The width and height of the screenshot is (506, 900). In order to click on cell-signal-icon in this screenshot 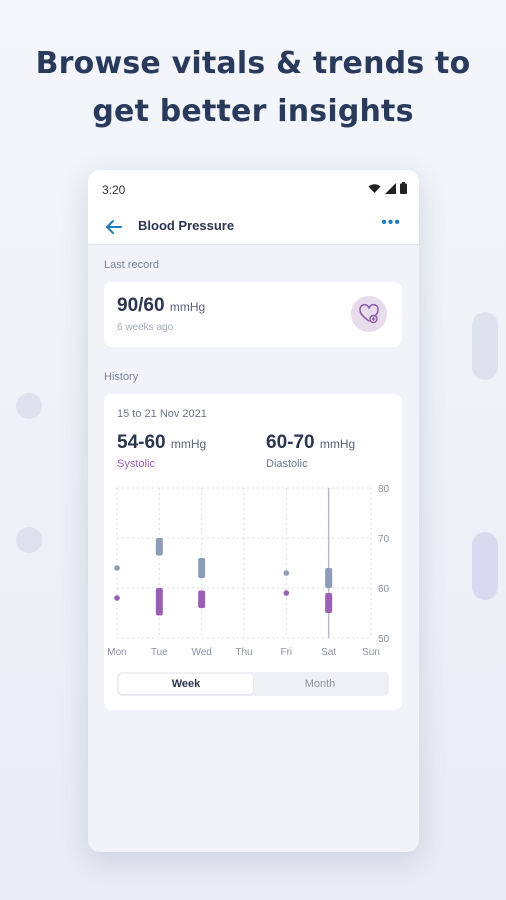, I will do `click(390, 188)`.